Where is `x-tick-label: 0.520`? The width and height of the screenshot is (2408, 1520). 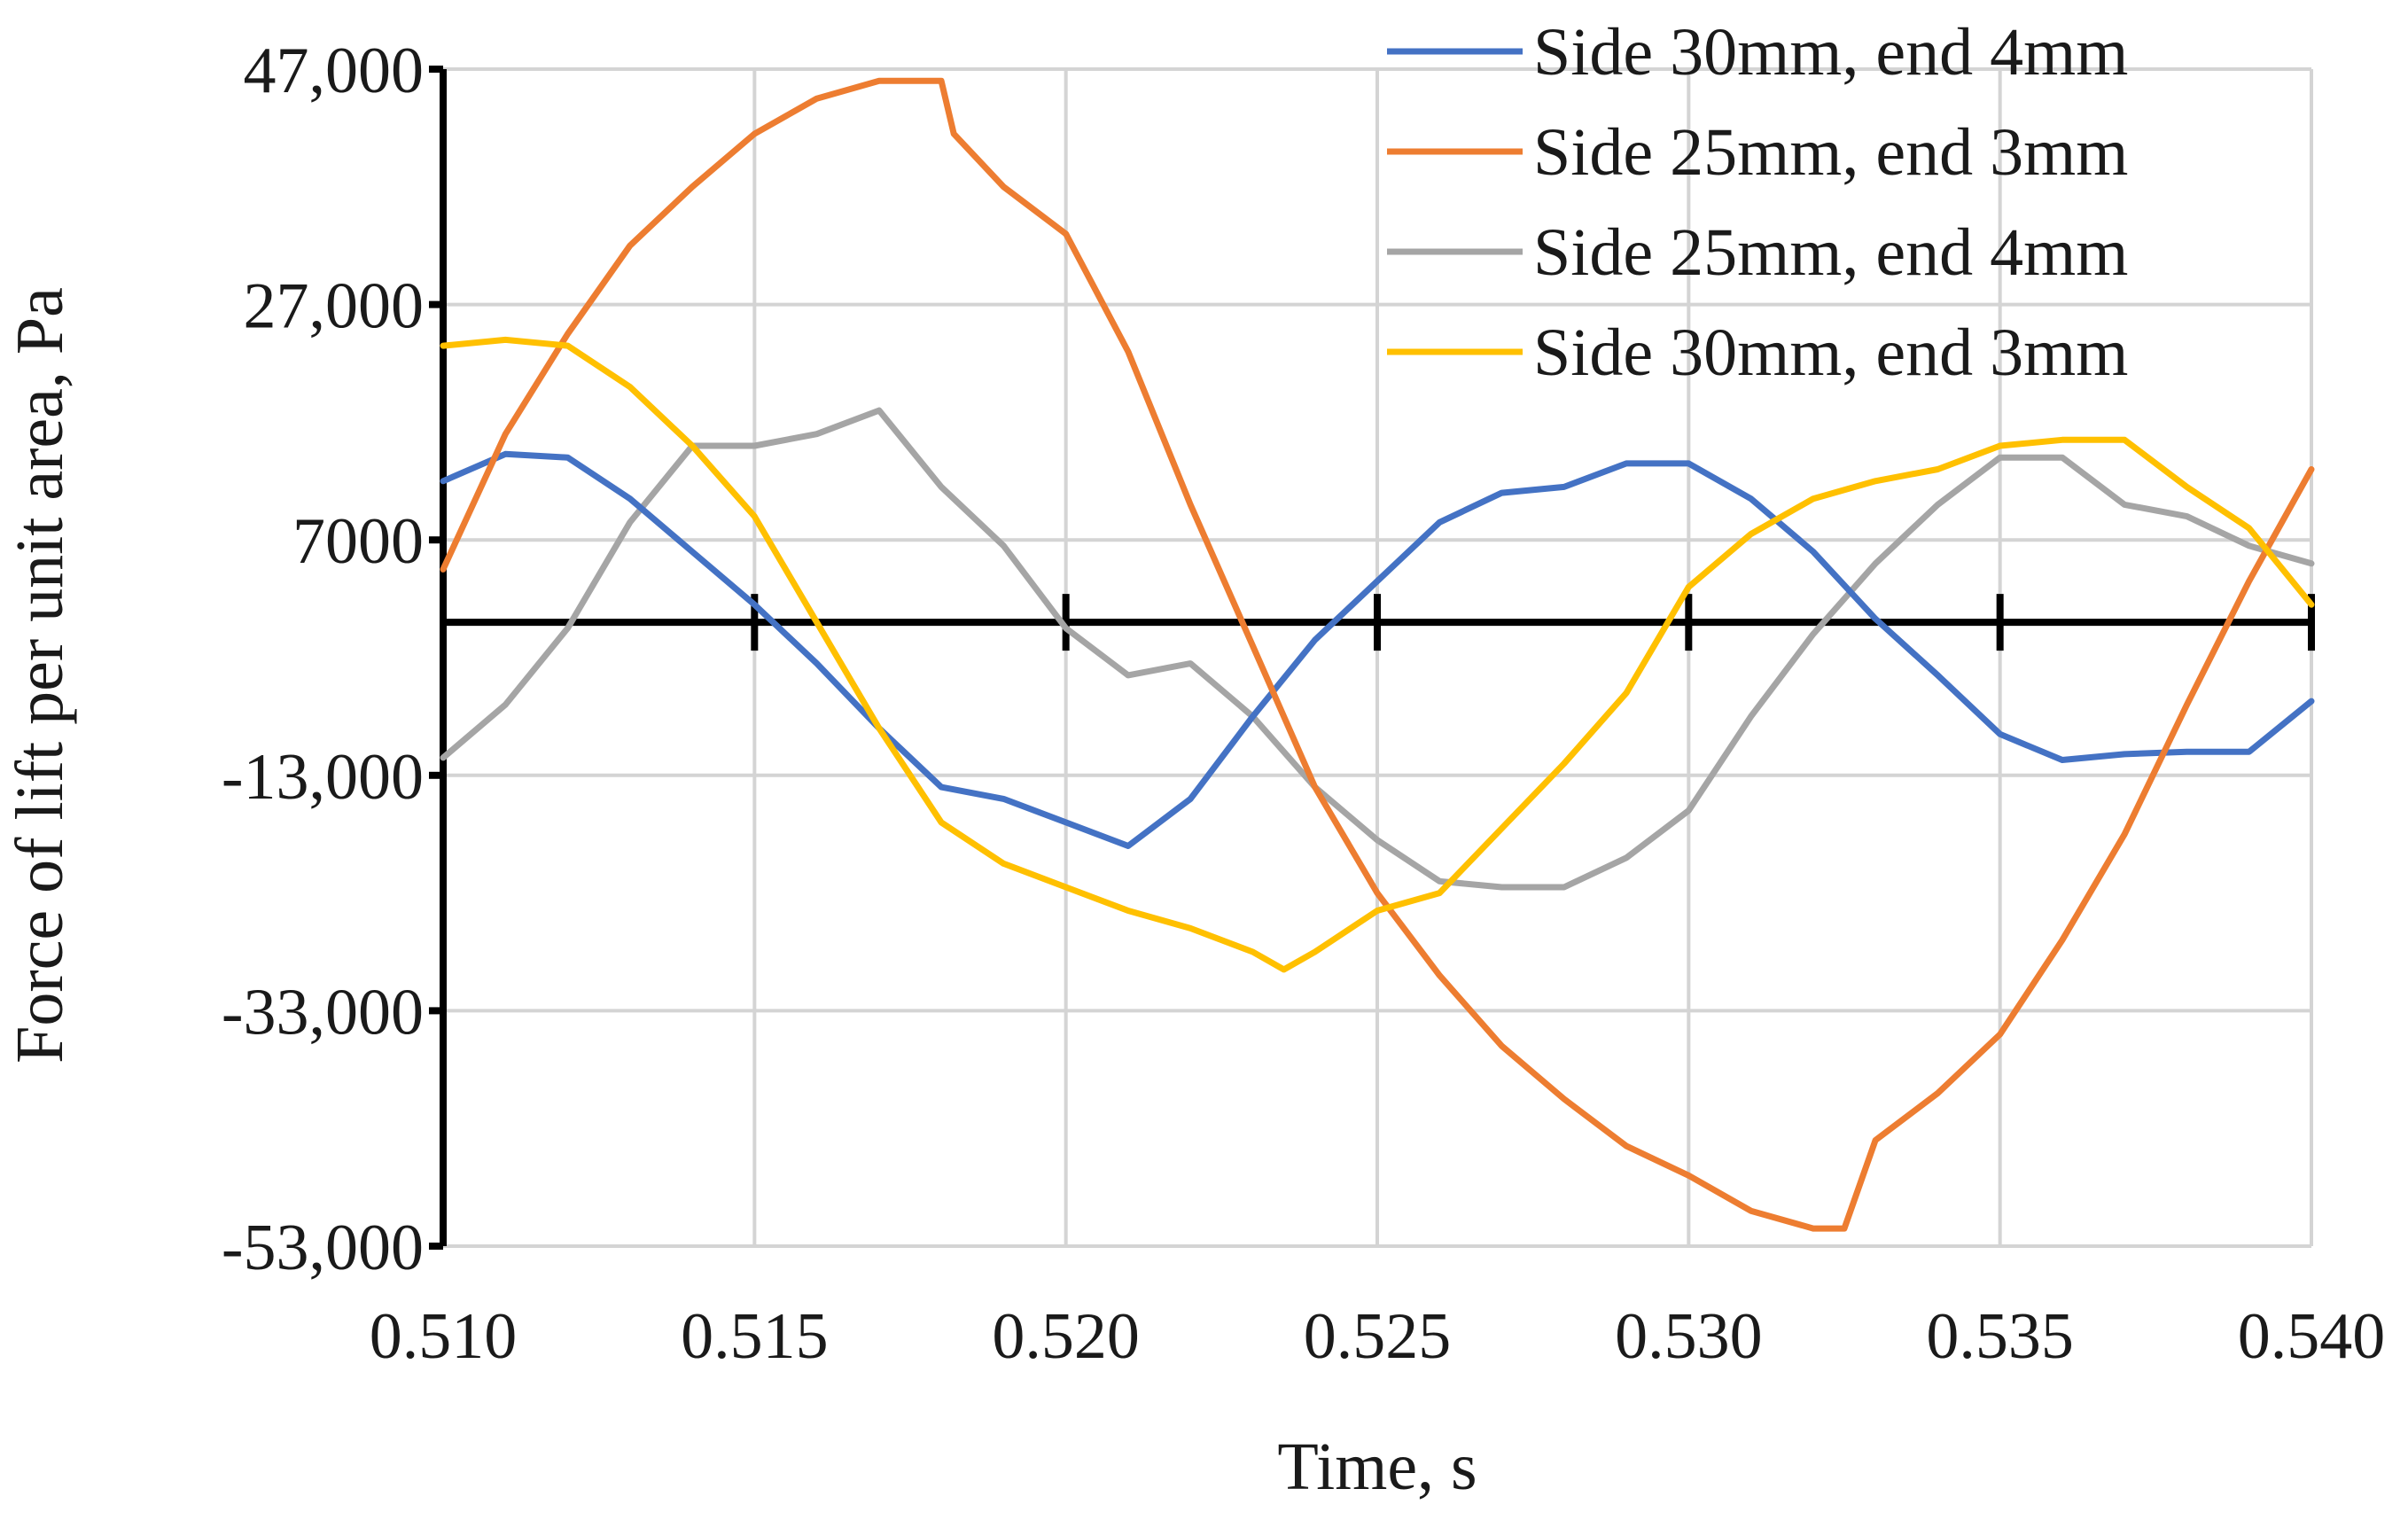
x-tick-label: 0.520 is located at coordinates (1066, 1337).